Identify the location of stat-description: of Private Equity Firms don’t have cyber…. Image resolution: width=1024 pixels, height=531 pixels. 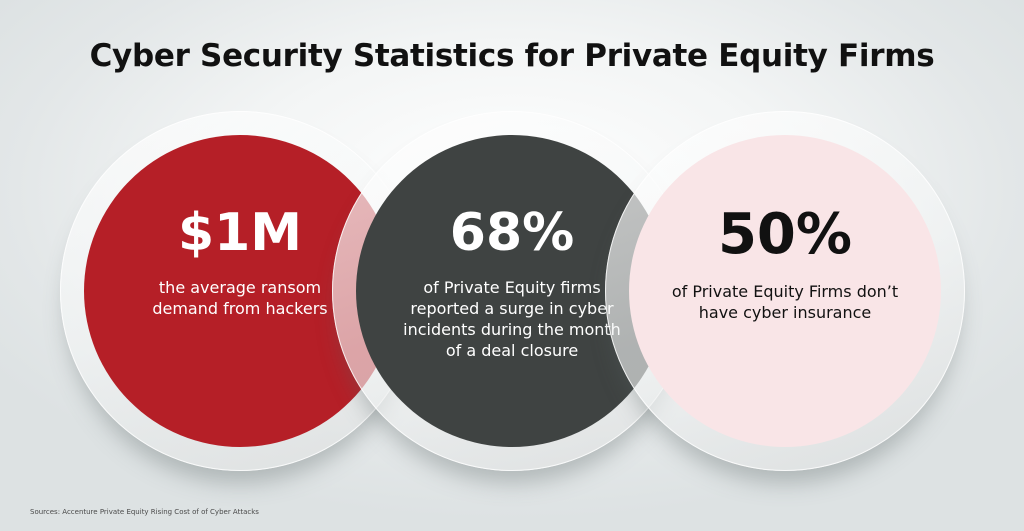
(785, 302).